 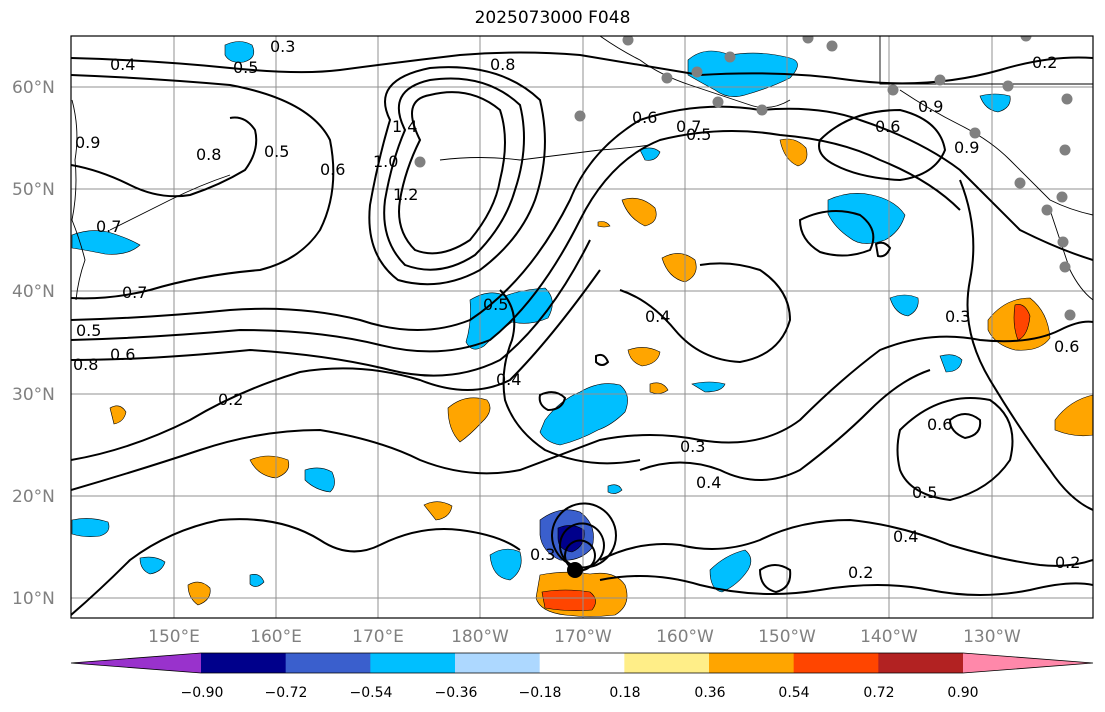 I want to click on svg-text: 50°N, so click(x=33, y=190).